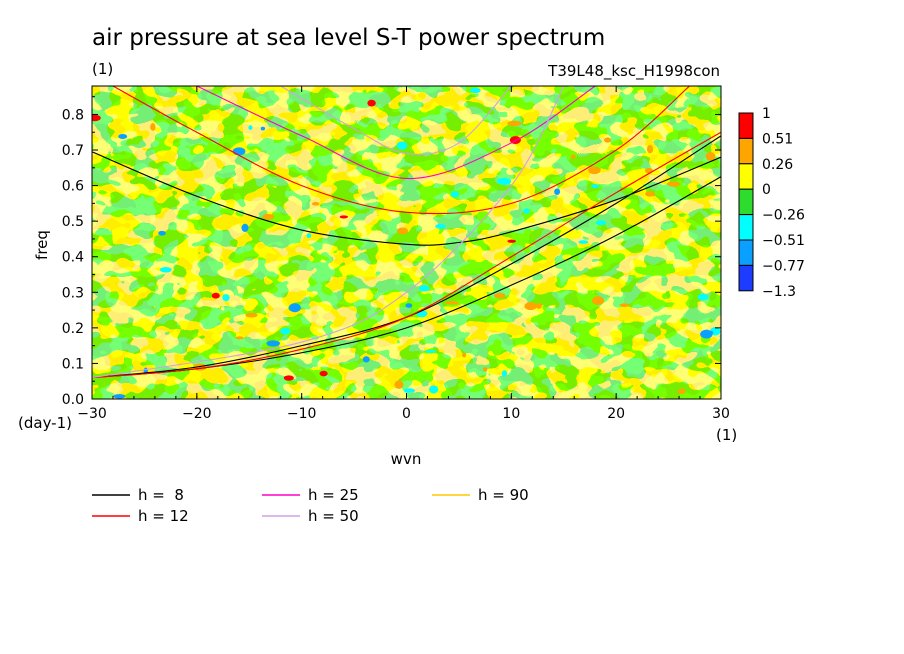 Image resolution: width=904 pixels, height=654 pixels. Describe the element at coordinates (73, 258) in the screenshot. I see `y-tick-label: 0.4` at that location.